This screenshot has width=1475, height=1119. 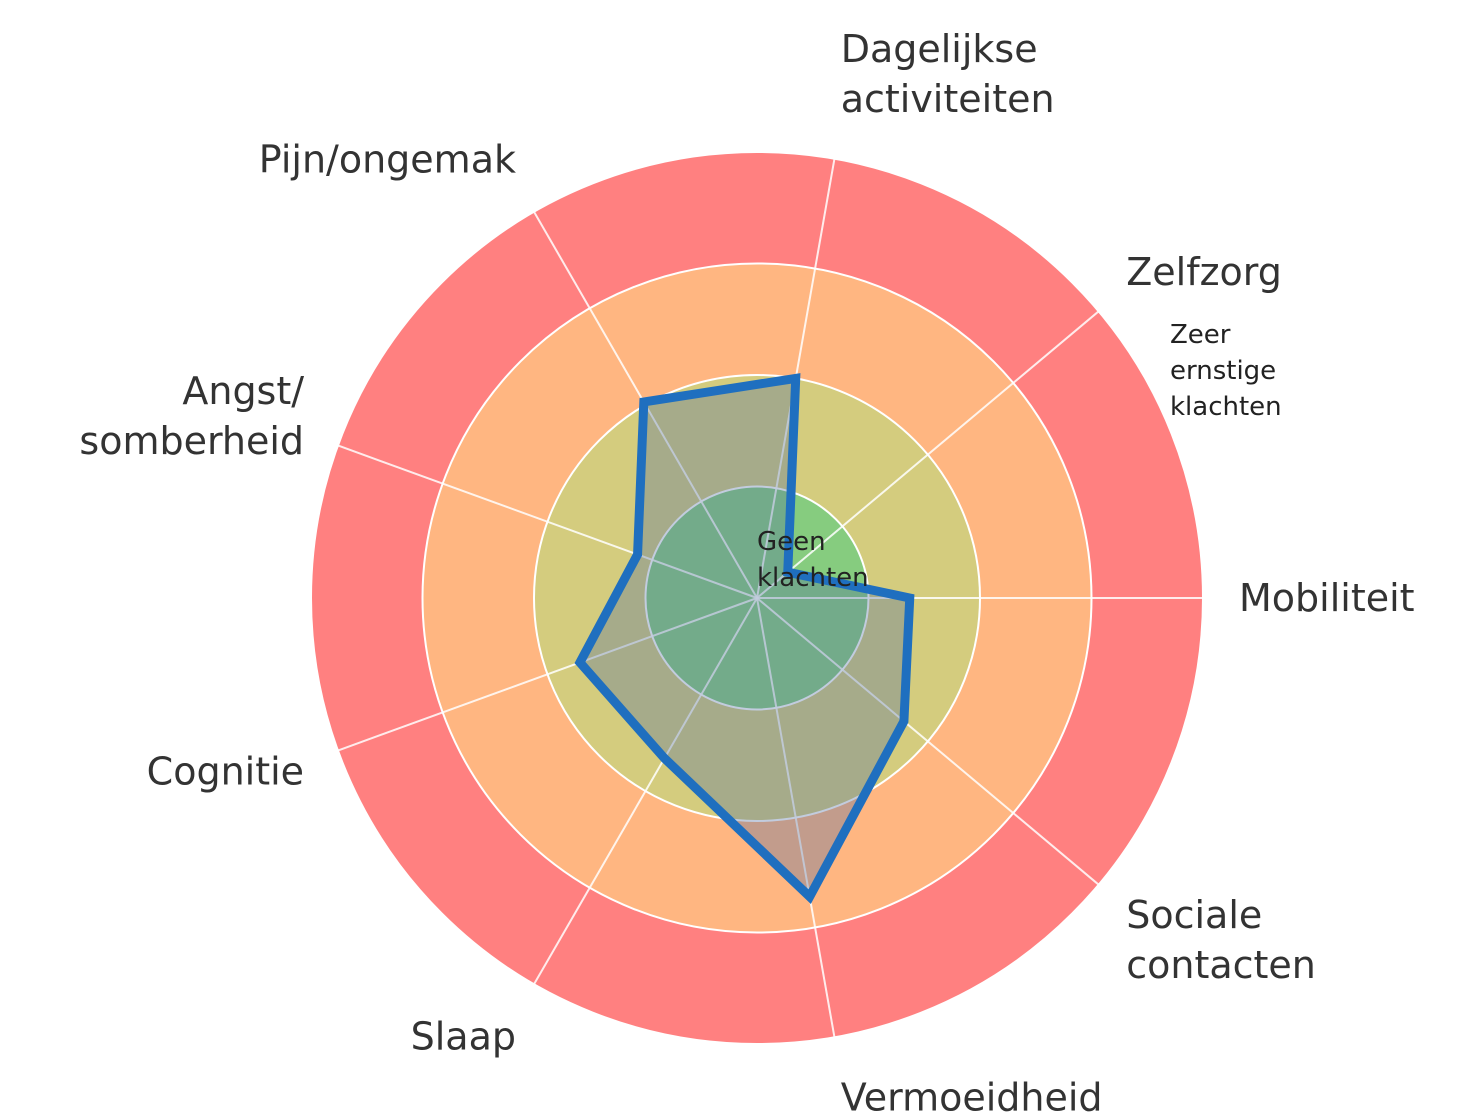 I want to click on category-label: Vermoeidheid, so click(x=971, y=1097).